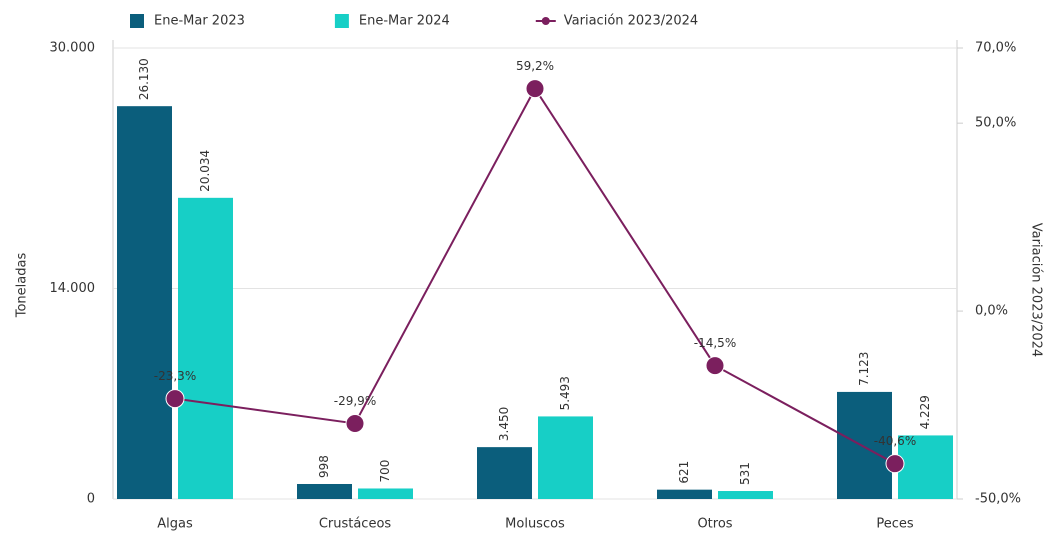 The width and height of the screenshot is (1049, 533). What do you see at coordinates (715, 343) in the screenshot?
I see `line-value-label: -14,5%` at bounding box center [715, 343].